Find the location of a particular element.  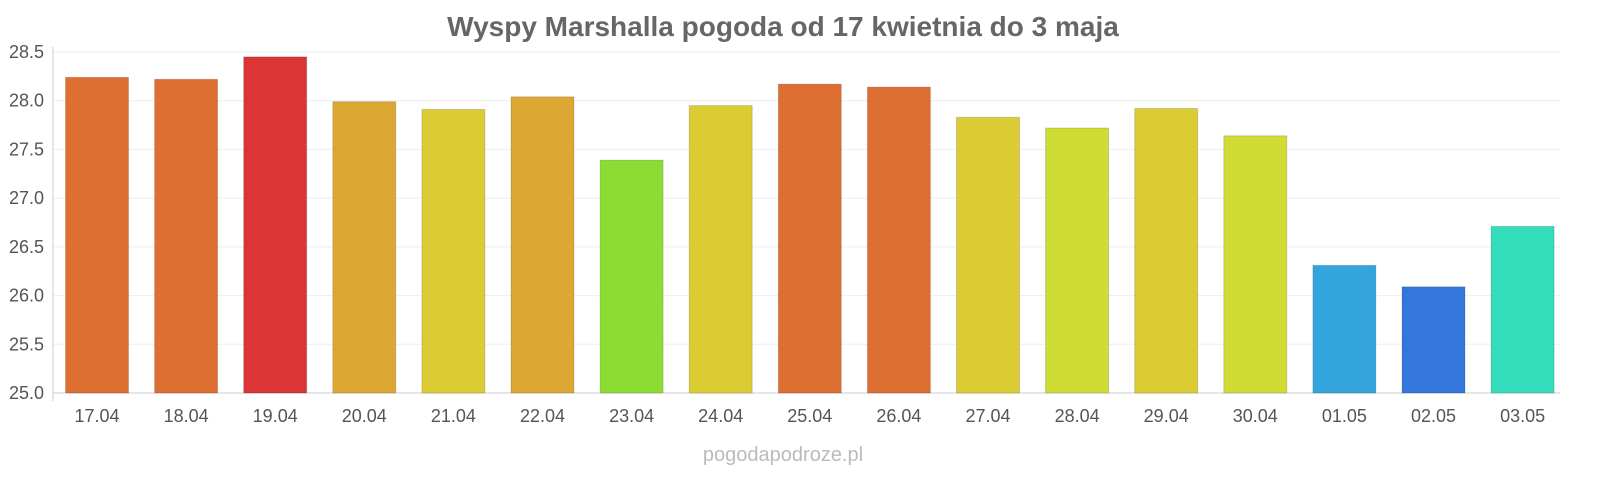

bar-23.04 is located at coordinates (631, 276).